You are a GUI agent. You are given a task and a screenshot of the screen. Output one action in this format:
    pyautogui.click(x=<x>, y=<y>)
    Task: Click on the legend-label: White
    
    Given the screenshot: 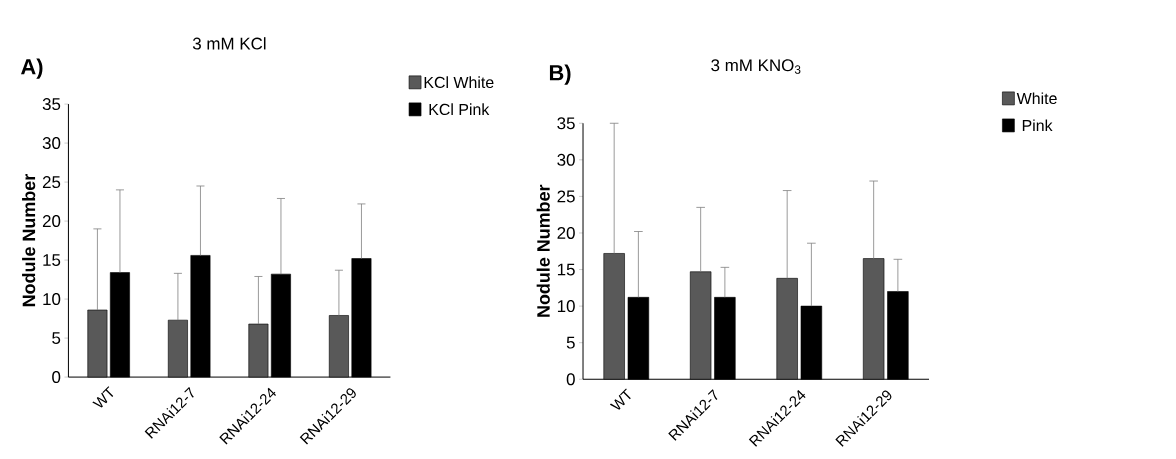 What is the action you would take?
    pyautogui.click(x=1036, y=98)
    